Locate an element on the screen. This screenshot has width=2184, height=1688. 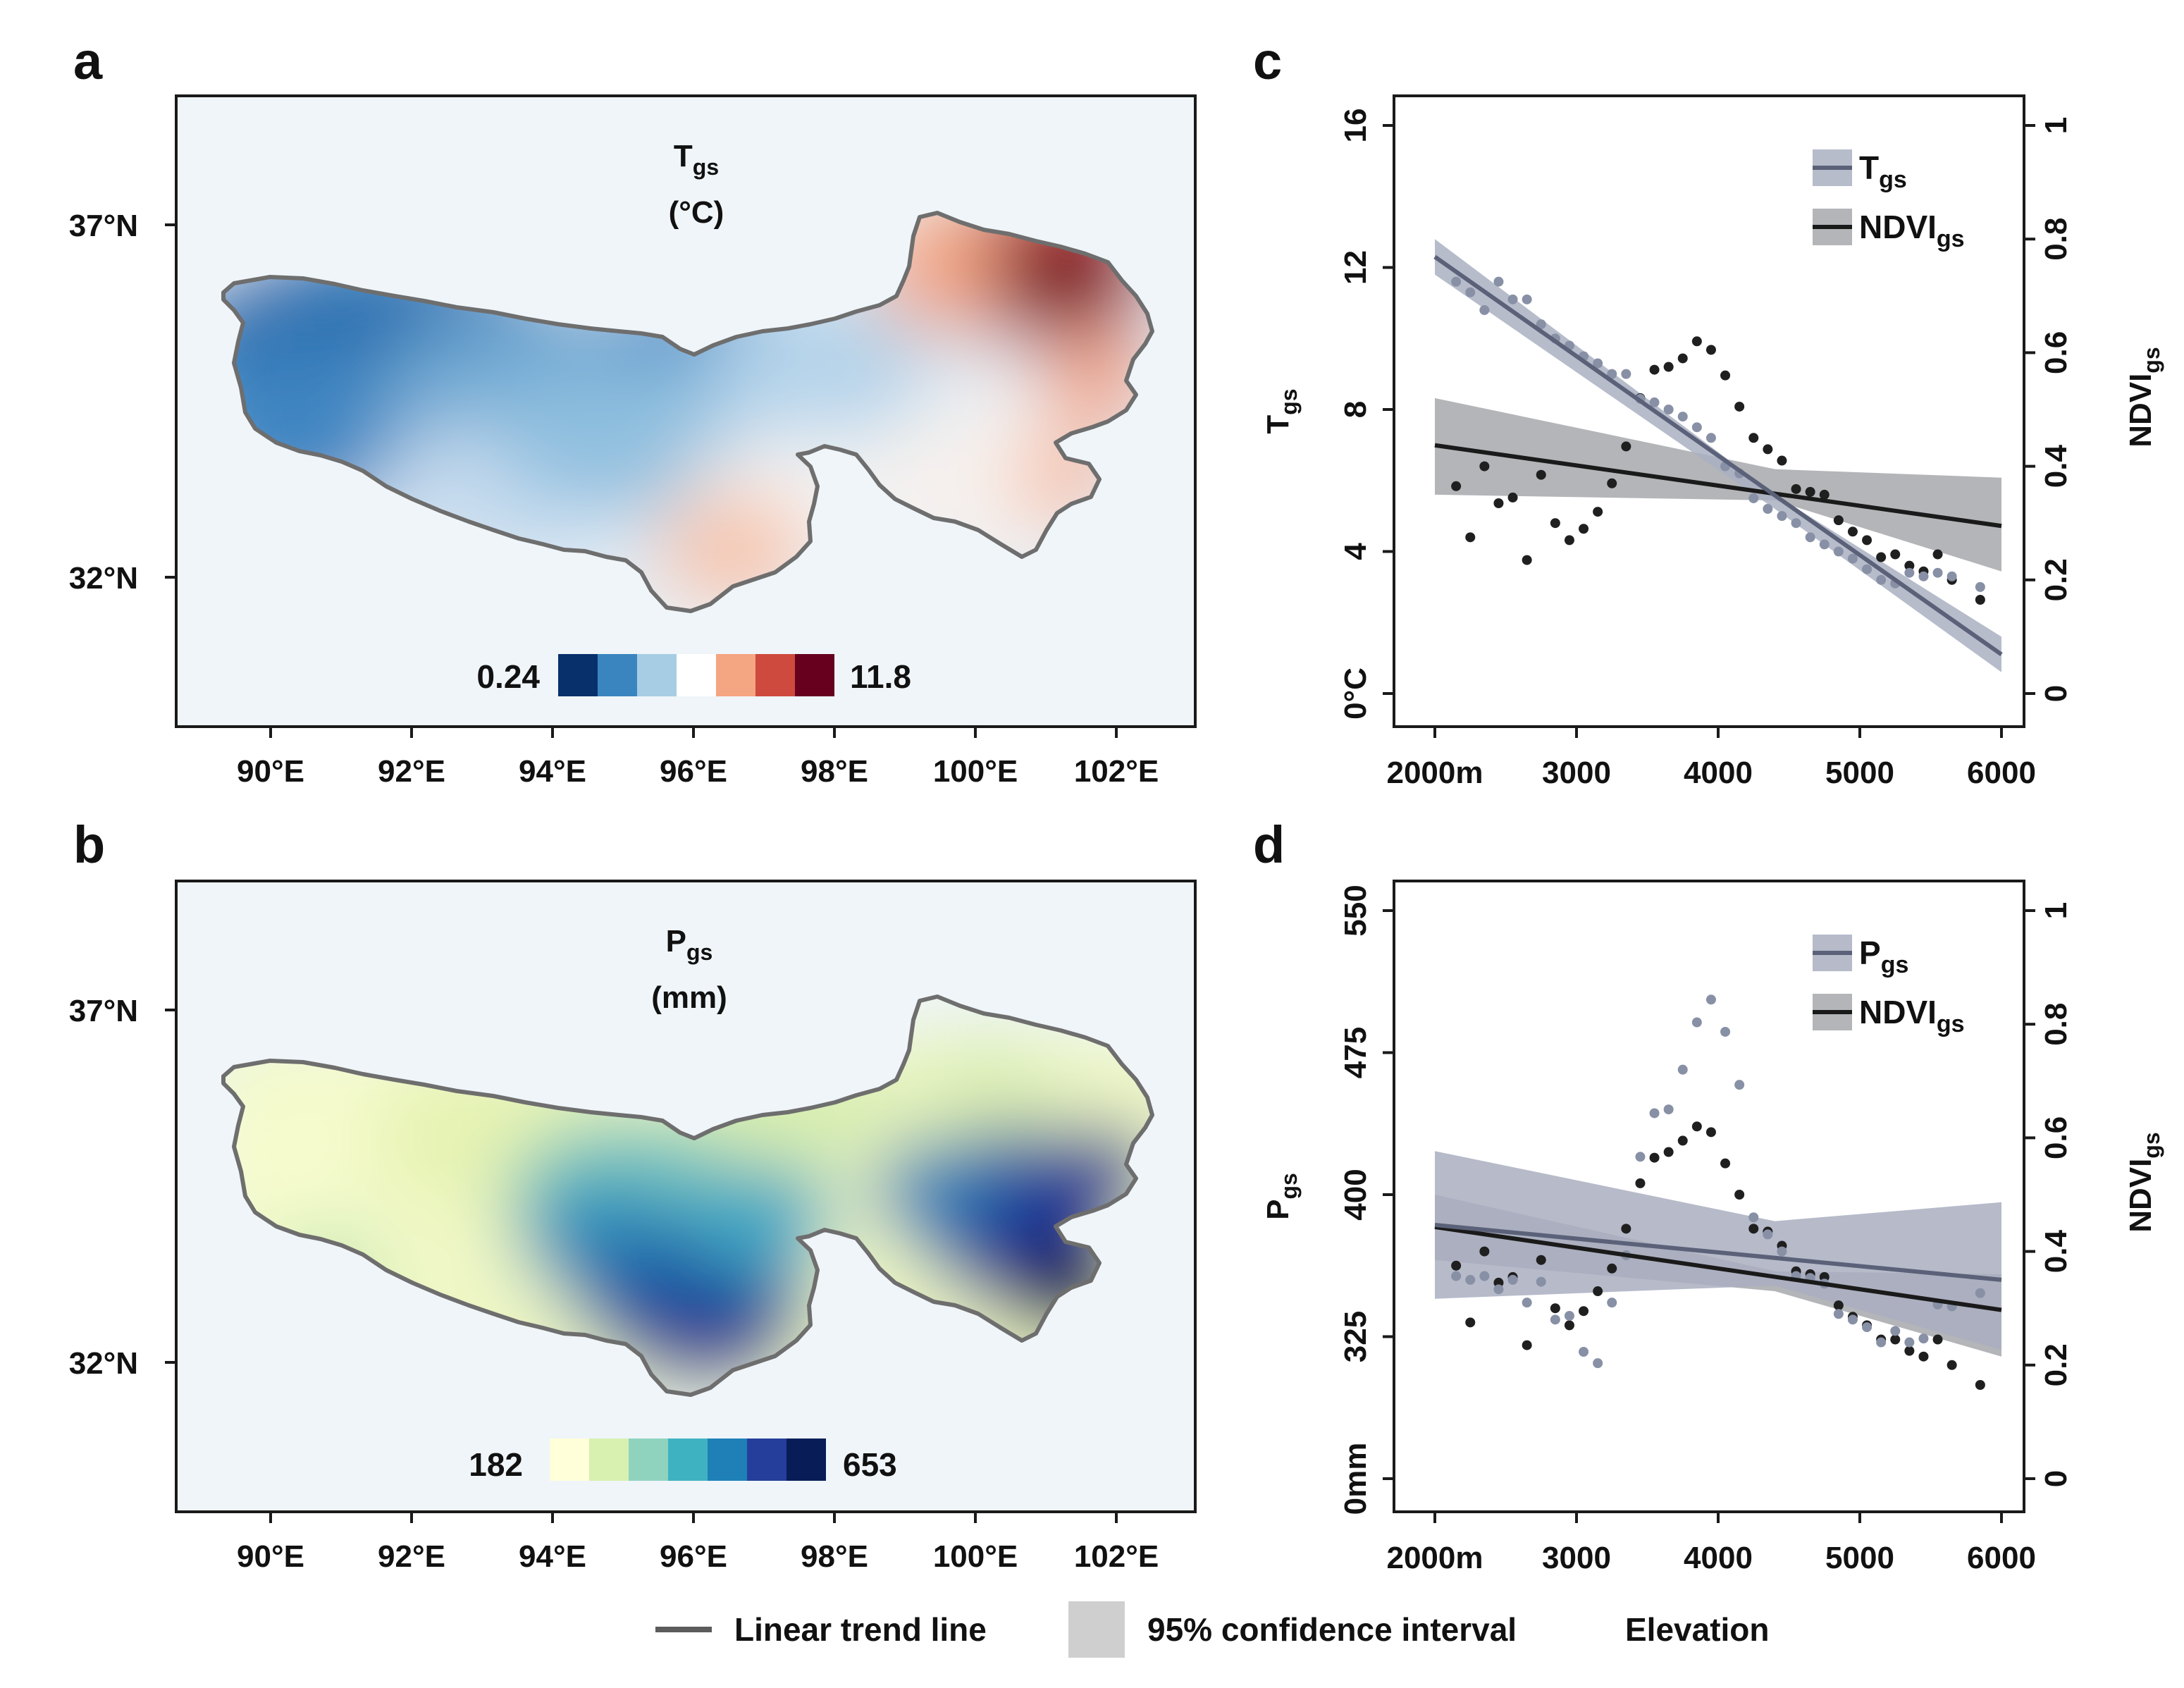
y-right-axis-label: NDVIgs is located at coordinates (2143, 1182).